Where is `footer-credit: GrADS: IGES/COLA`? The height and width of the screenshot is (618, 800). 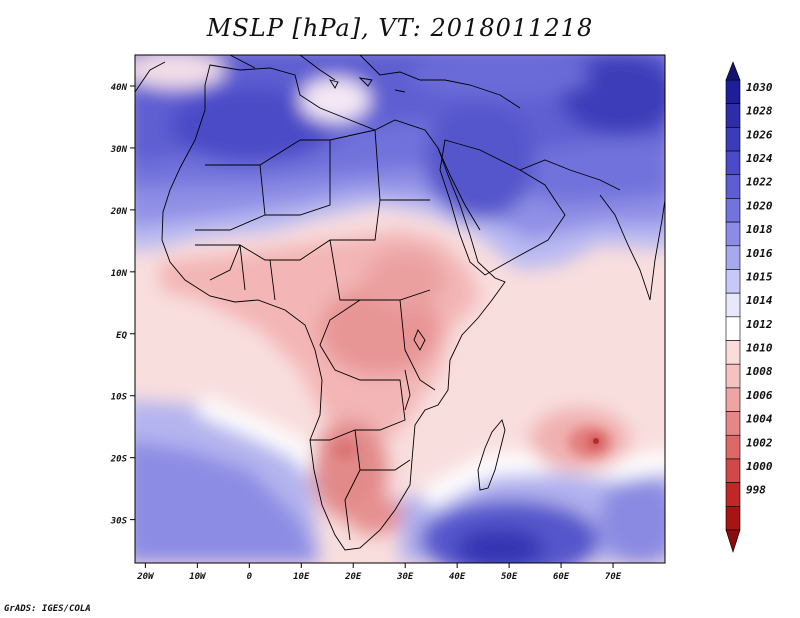
footer-credit: GrADS: IGES/COLA is located at coordinates (47, 609).